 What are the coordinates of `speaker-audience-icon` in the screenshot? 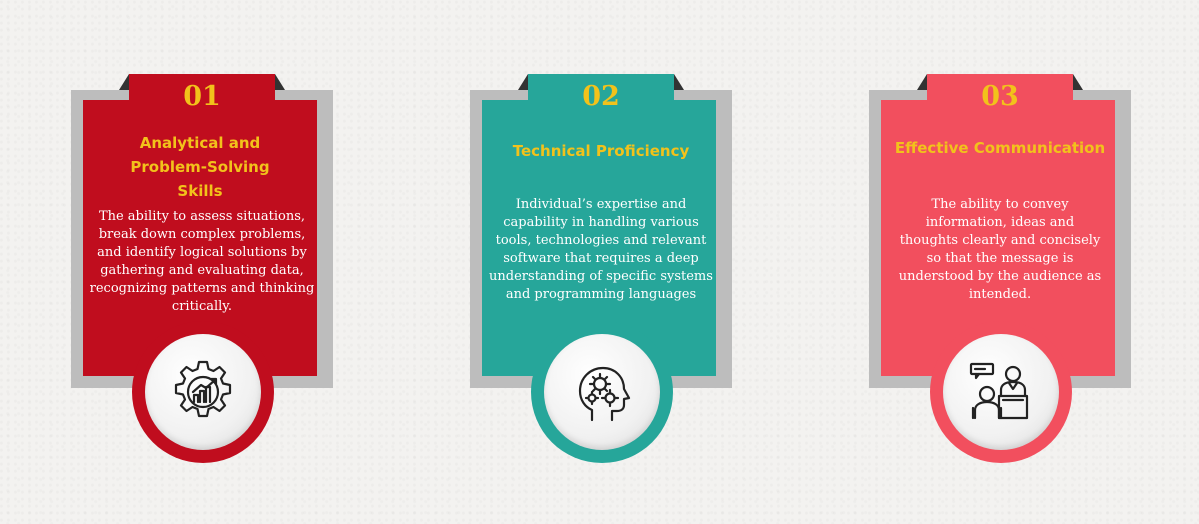 It's located at (999, 391).